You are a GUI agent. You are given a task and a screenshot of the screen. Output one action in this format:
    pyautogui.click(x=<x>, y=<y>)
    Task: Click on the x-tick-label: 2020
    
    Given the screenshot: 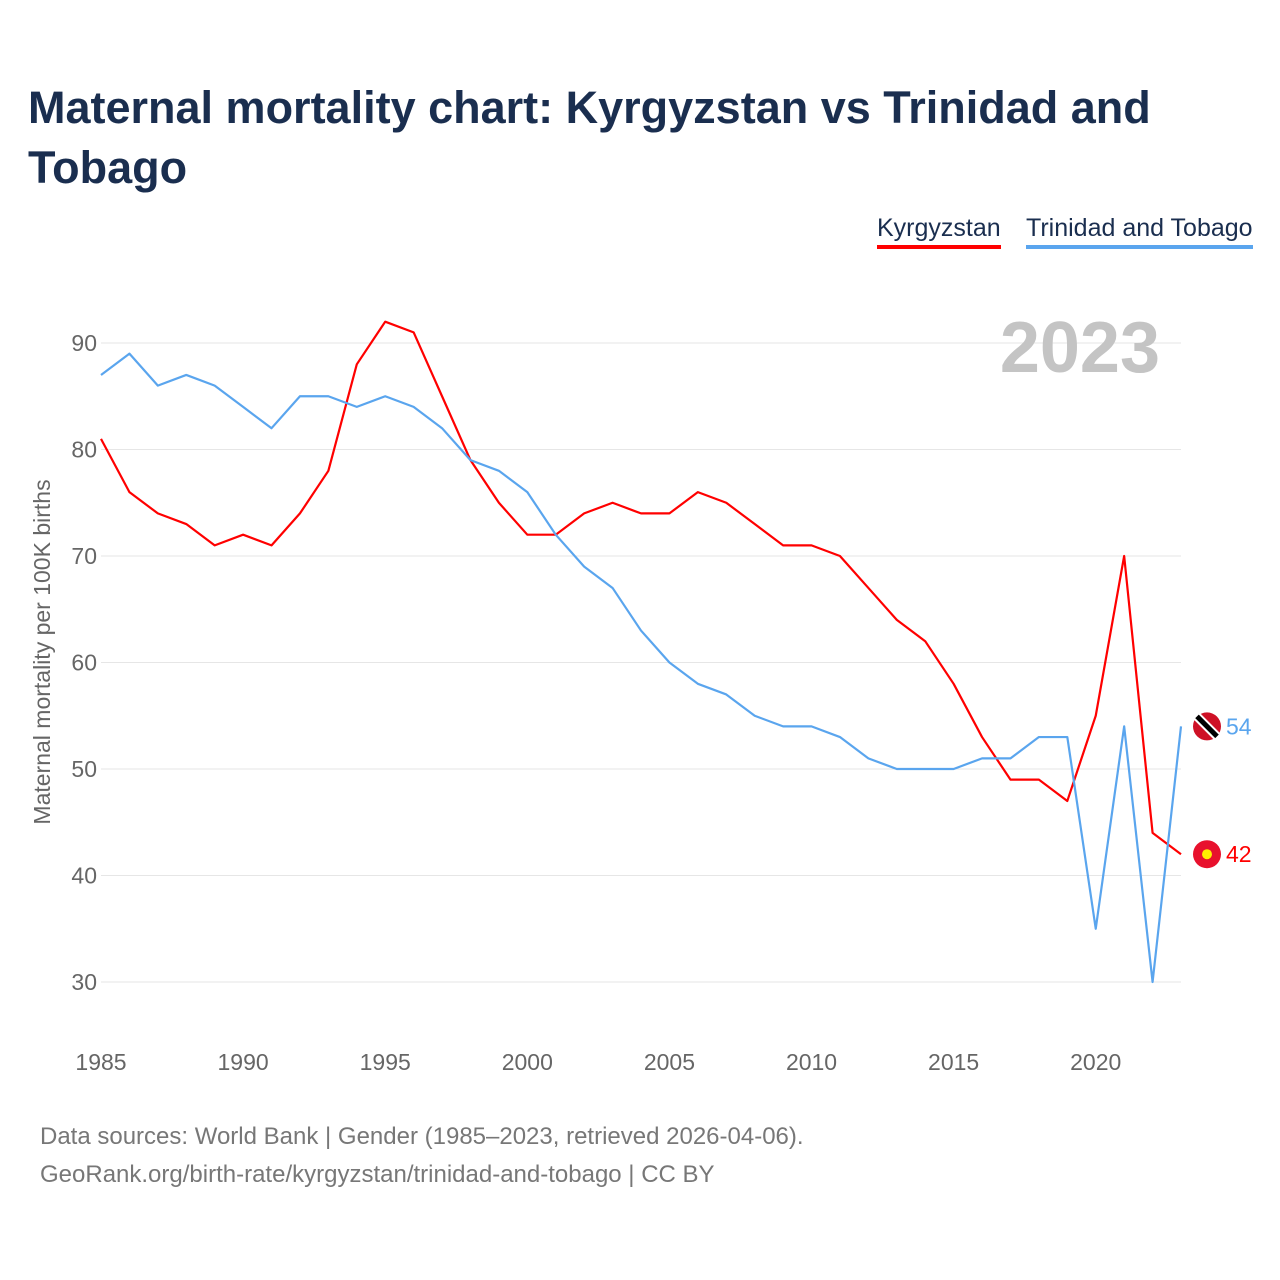 What is the action you would take?
    pyautogui.click(x=1095, y=1062)
    